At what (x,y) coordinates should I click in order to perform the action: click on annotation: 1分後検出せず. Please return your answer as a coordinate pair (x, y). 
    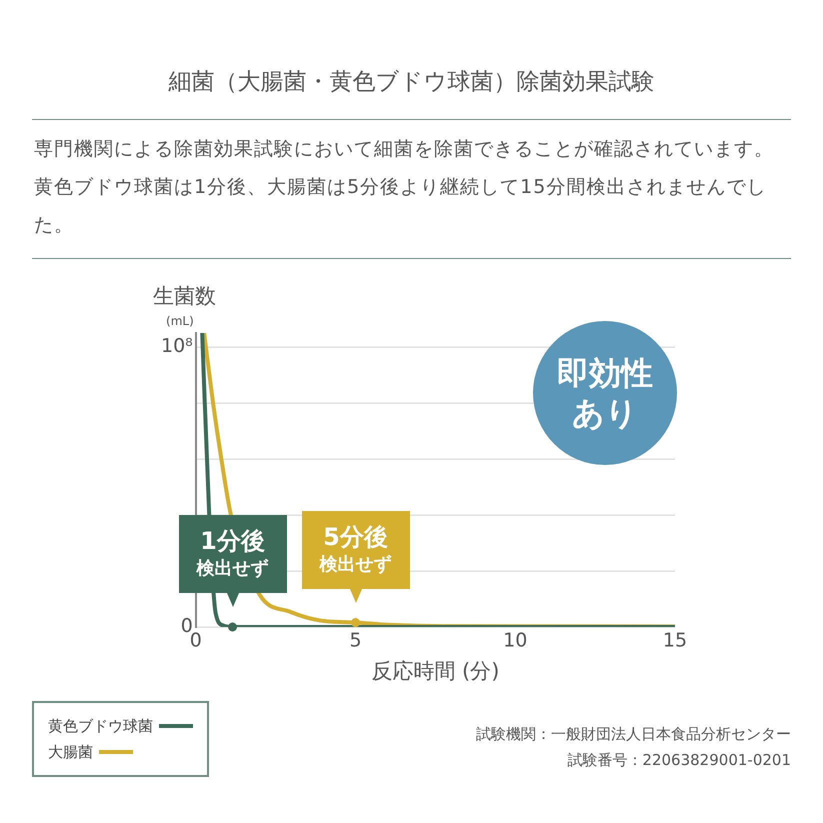
    Looking at the image, I should click on (232, 553).